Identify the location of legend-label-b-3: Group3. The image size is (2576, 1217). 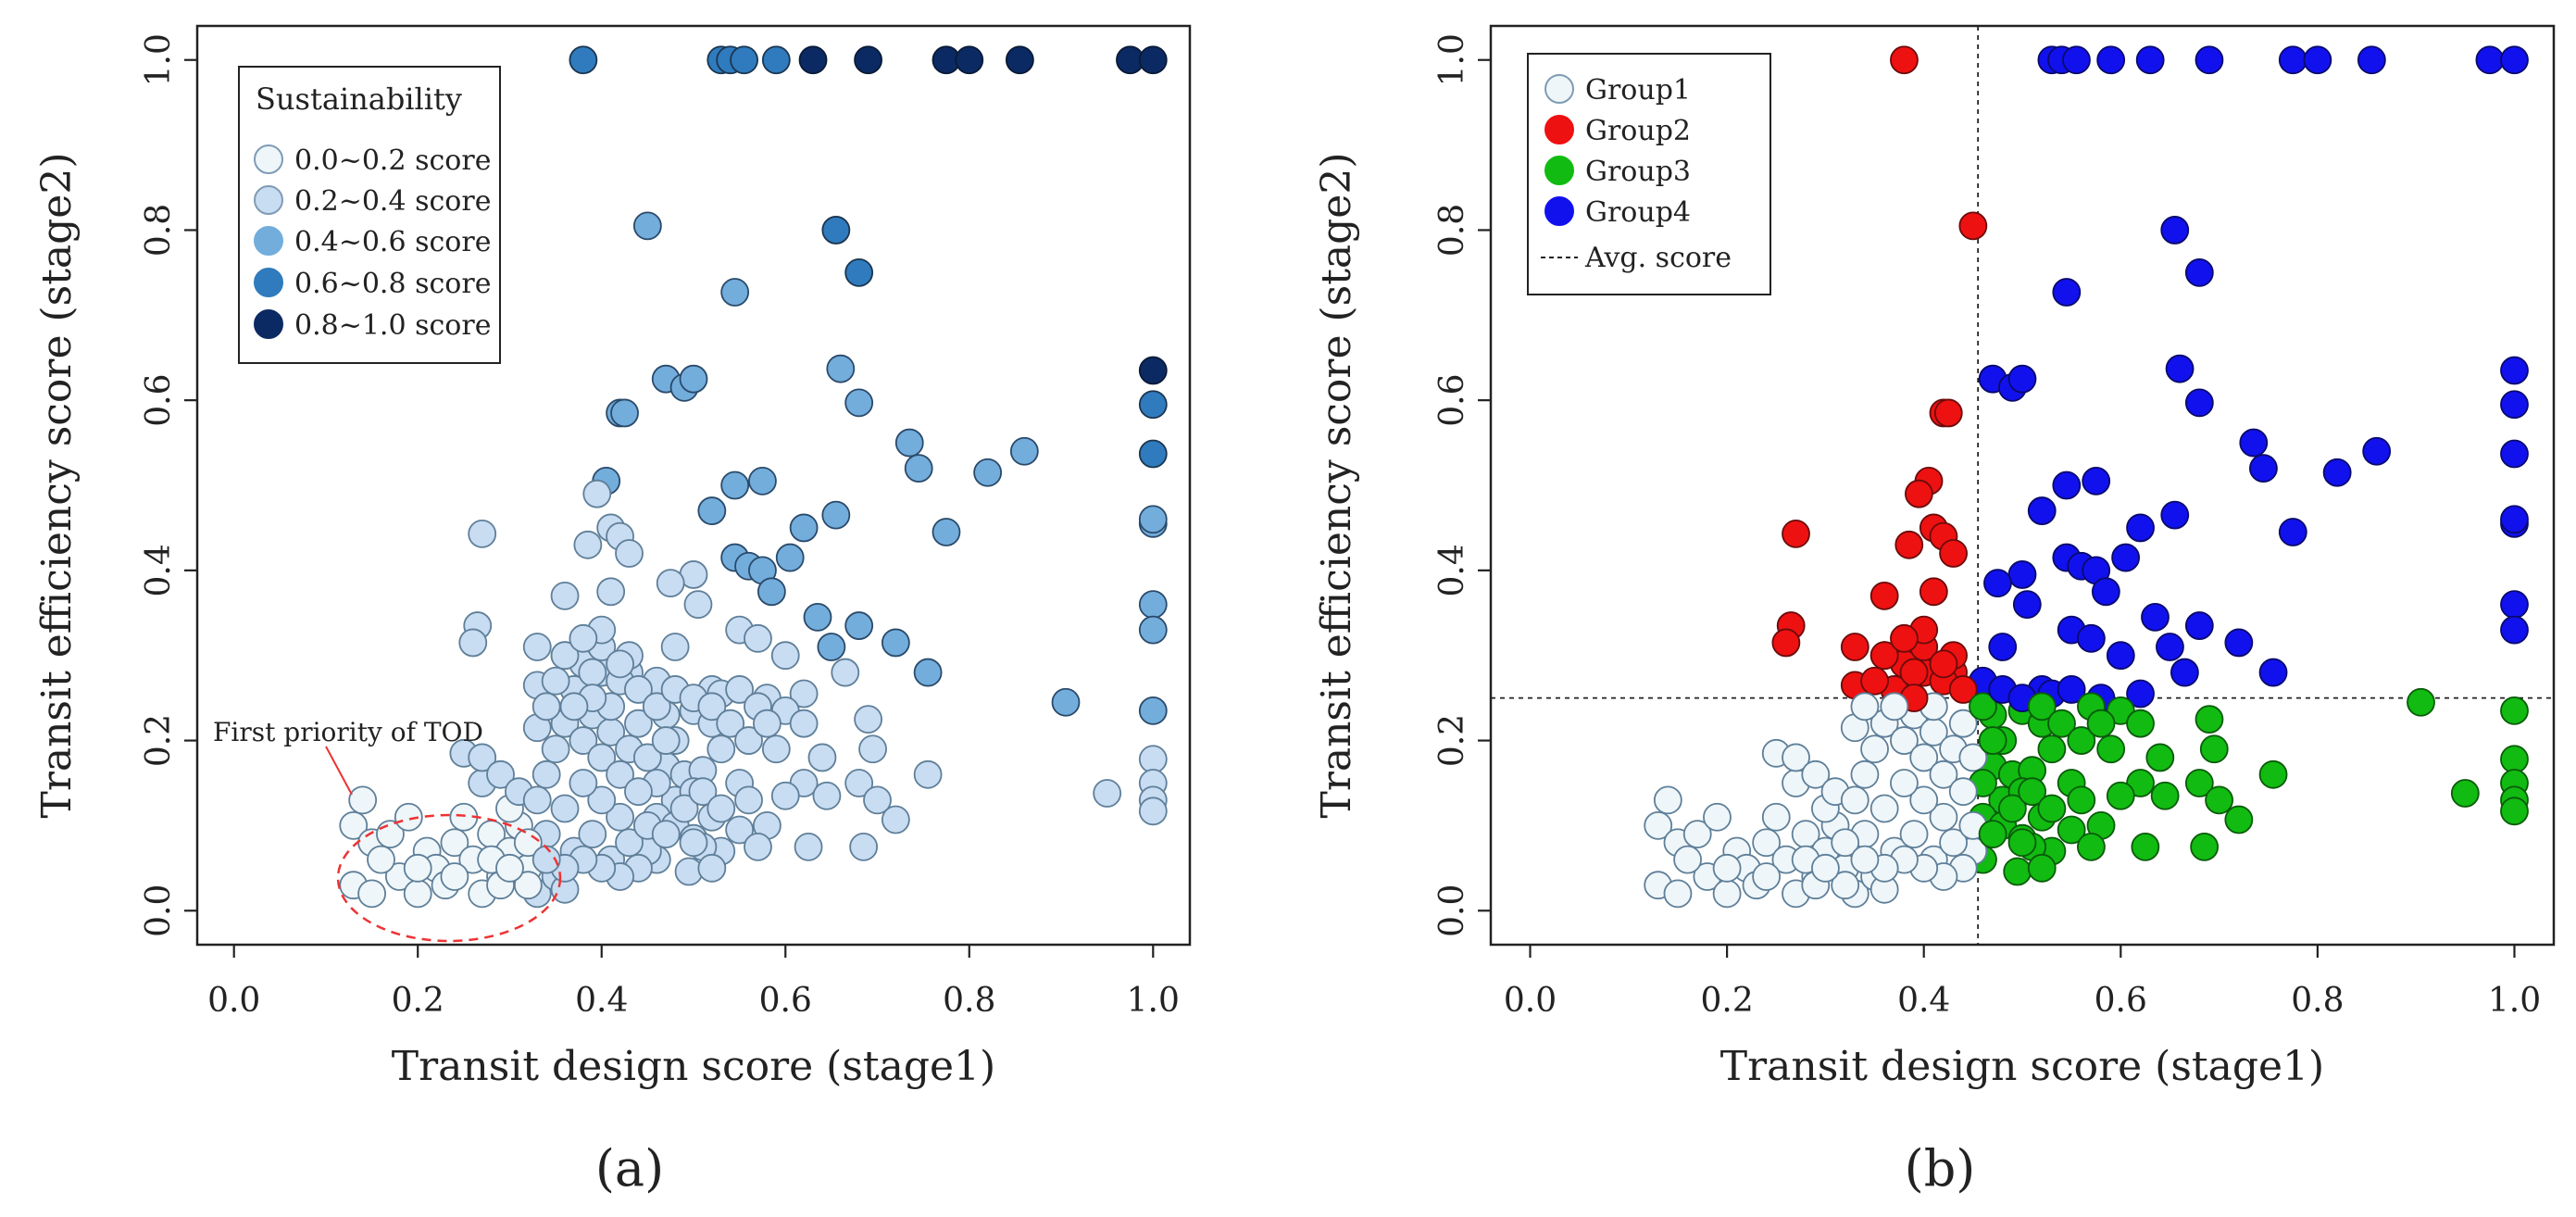
(1638, 172).